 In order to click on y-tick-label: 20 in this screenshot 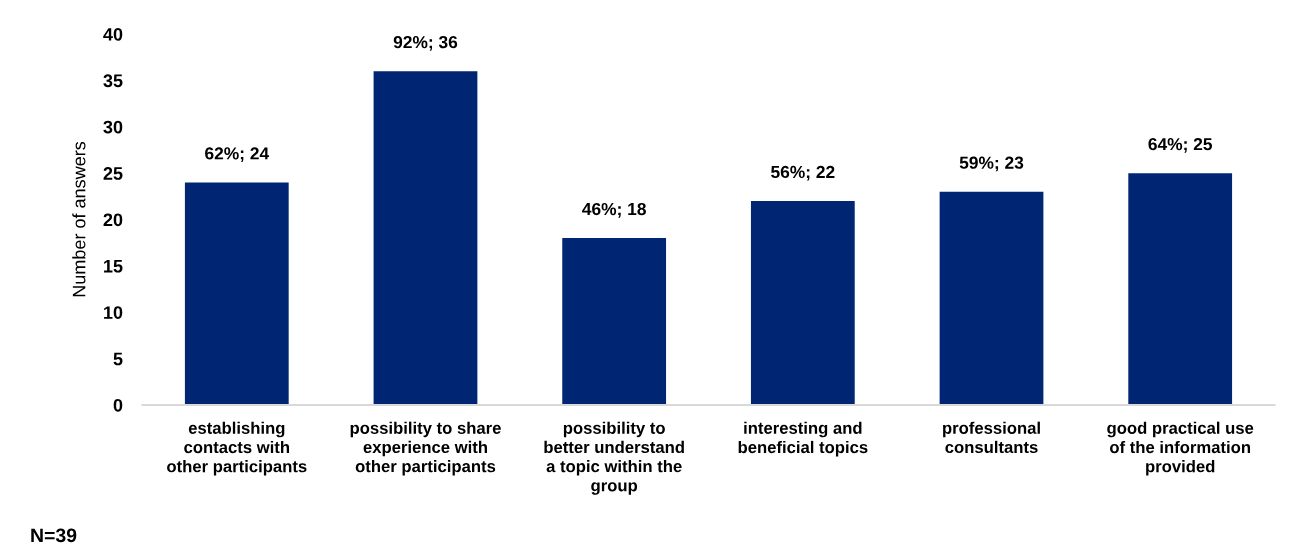, I will do `click(113, 220)`.